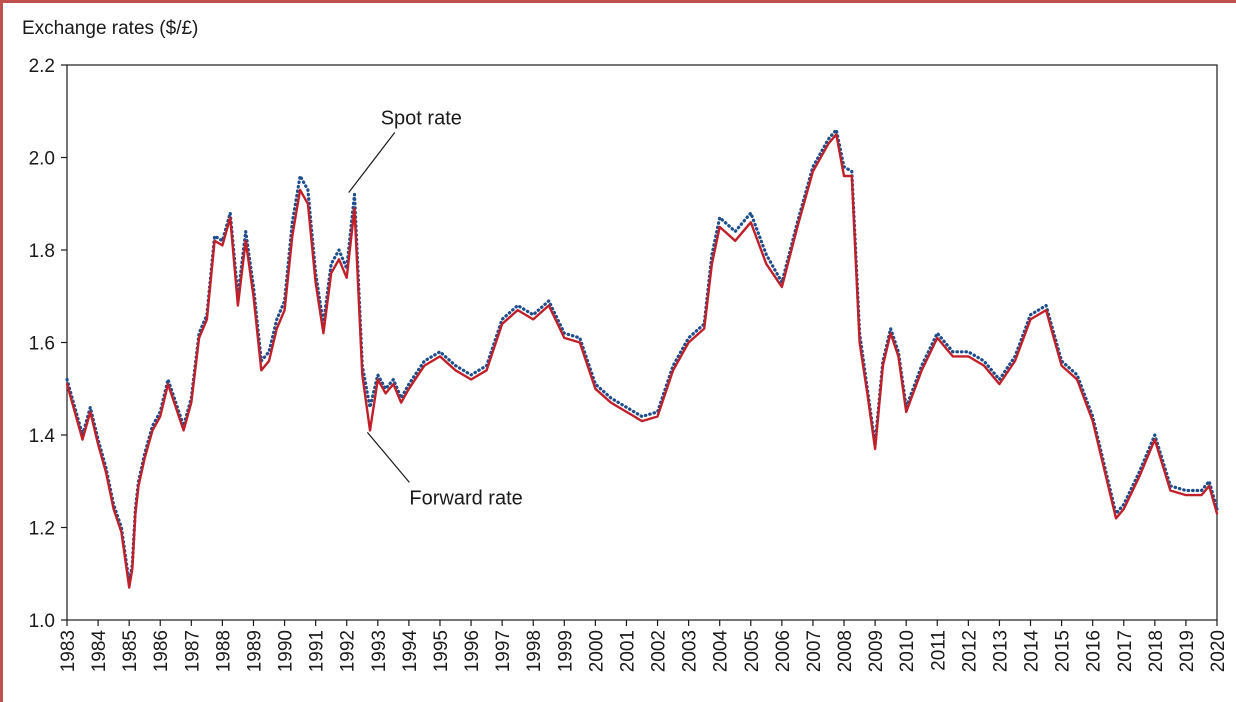 The image size is (1236, 702). Describe the element at coordinates (68, 651) in the screenshot. I see `x-tick-label: 1983` at that location.